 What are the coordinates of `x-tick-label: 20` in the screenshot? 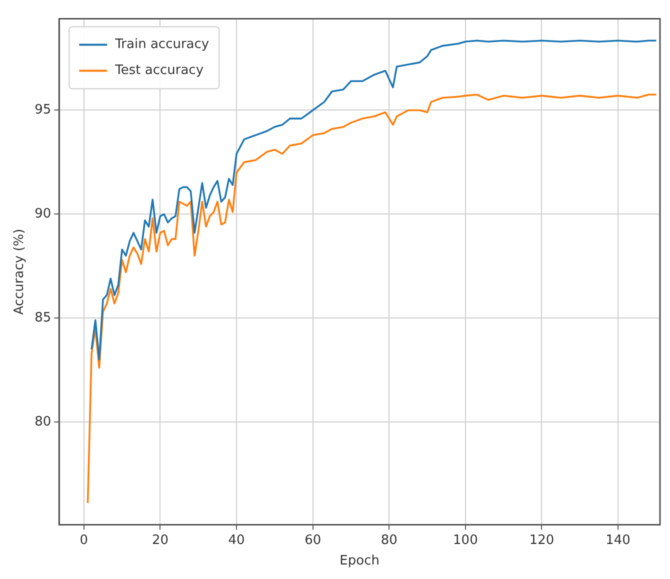 It's located at (160, 540).